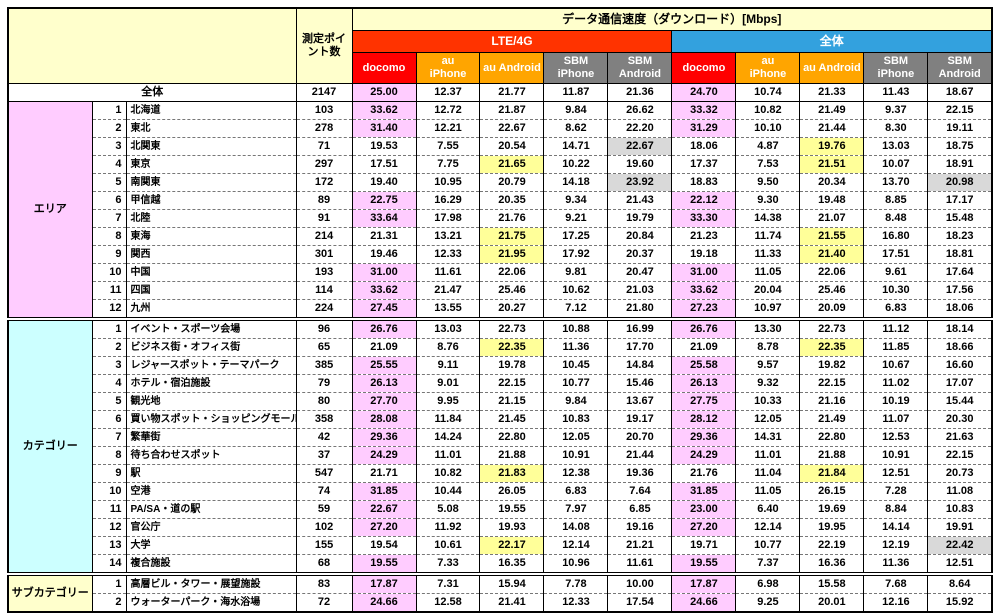  Describe the element at coordinates (324, 290) in the screenshot. I see `points-count: 114` at that location.